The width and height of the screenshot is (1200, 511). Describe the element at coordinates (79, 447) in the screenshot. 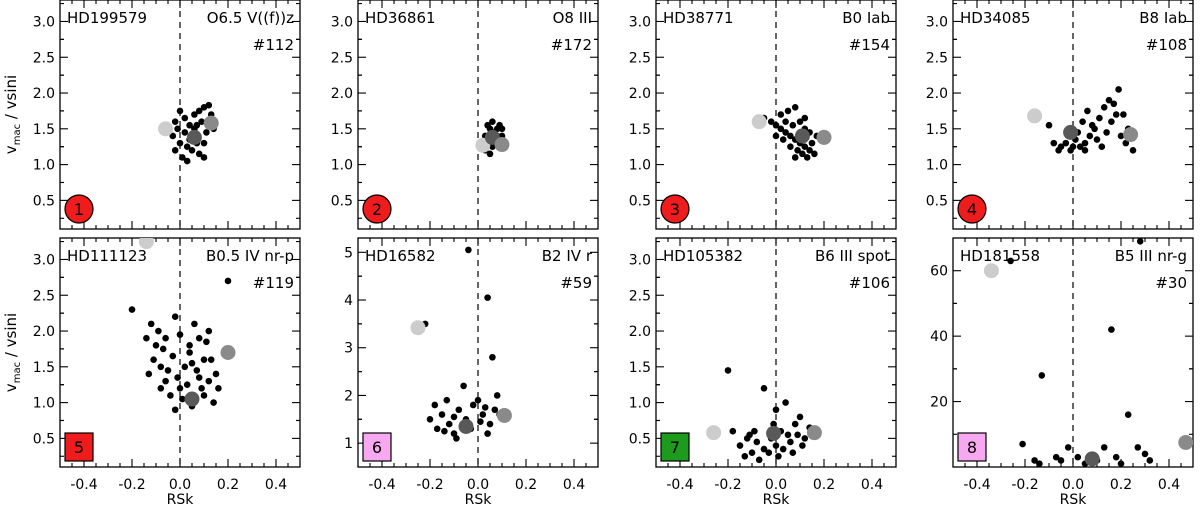

I see `group-badge-square` at that location.